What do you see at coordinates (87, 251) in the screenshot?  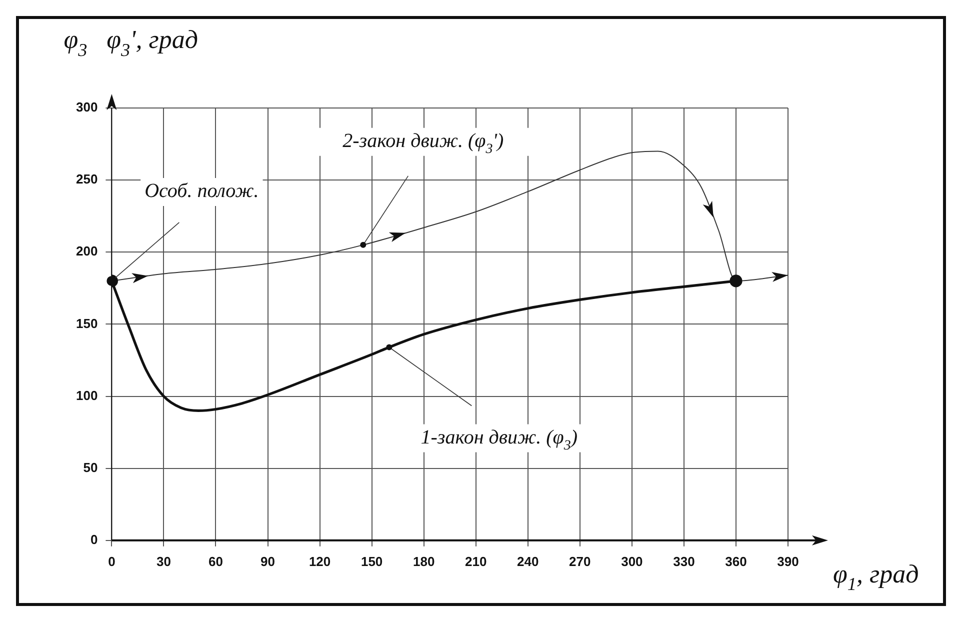 I see `y-tick-label: 200` at bounding box center [87, 251].